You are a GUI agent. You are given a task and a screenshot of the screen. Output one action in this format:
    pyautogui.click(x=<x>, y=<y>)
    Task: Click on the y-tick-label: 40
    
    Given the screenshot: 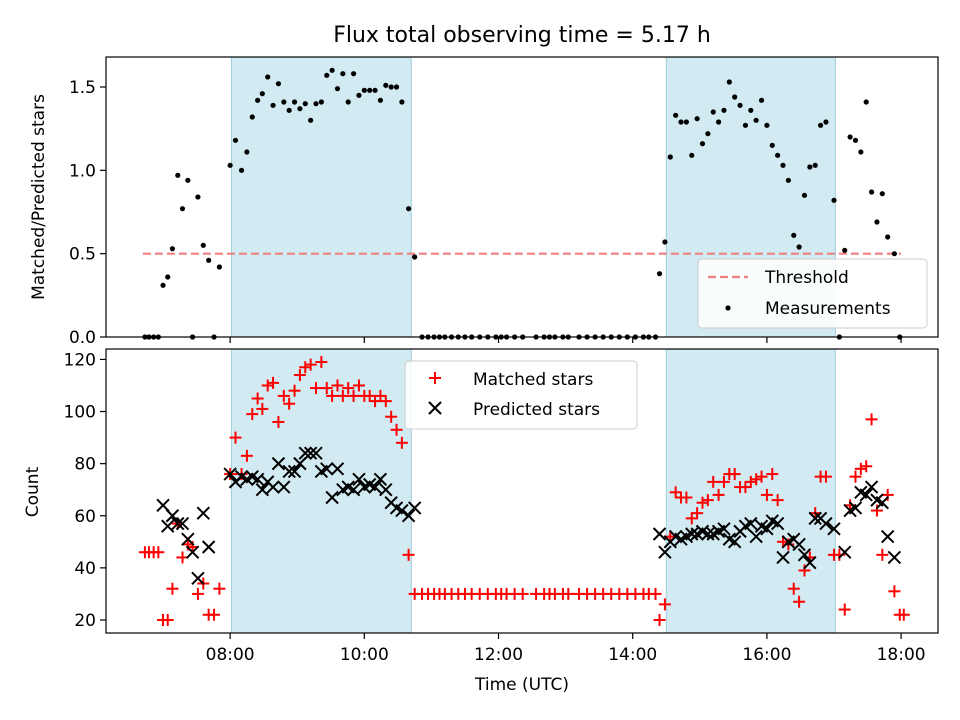 What is the action you would take?
    pyautogui.click(x=85, y=569)
    